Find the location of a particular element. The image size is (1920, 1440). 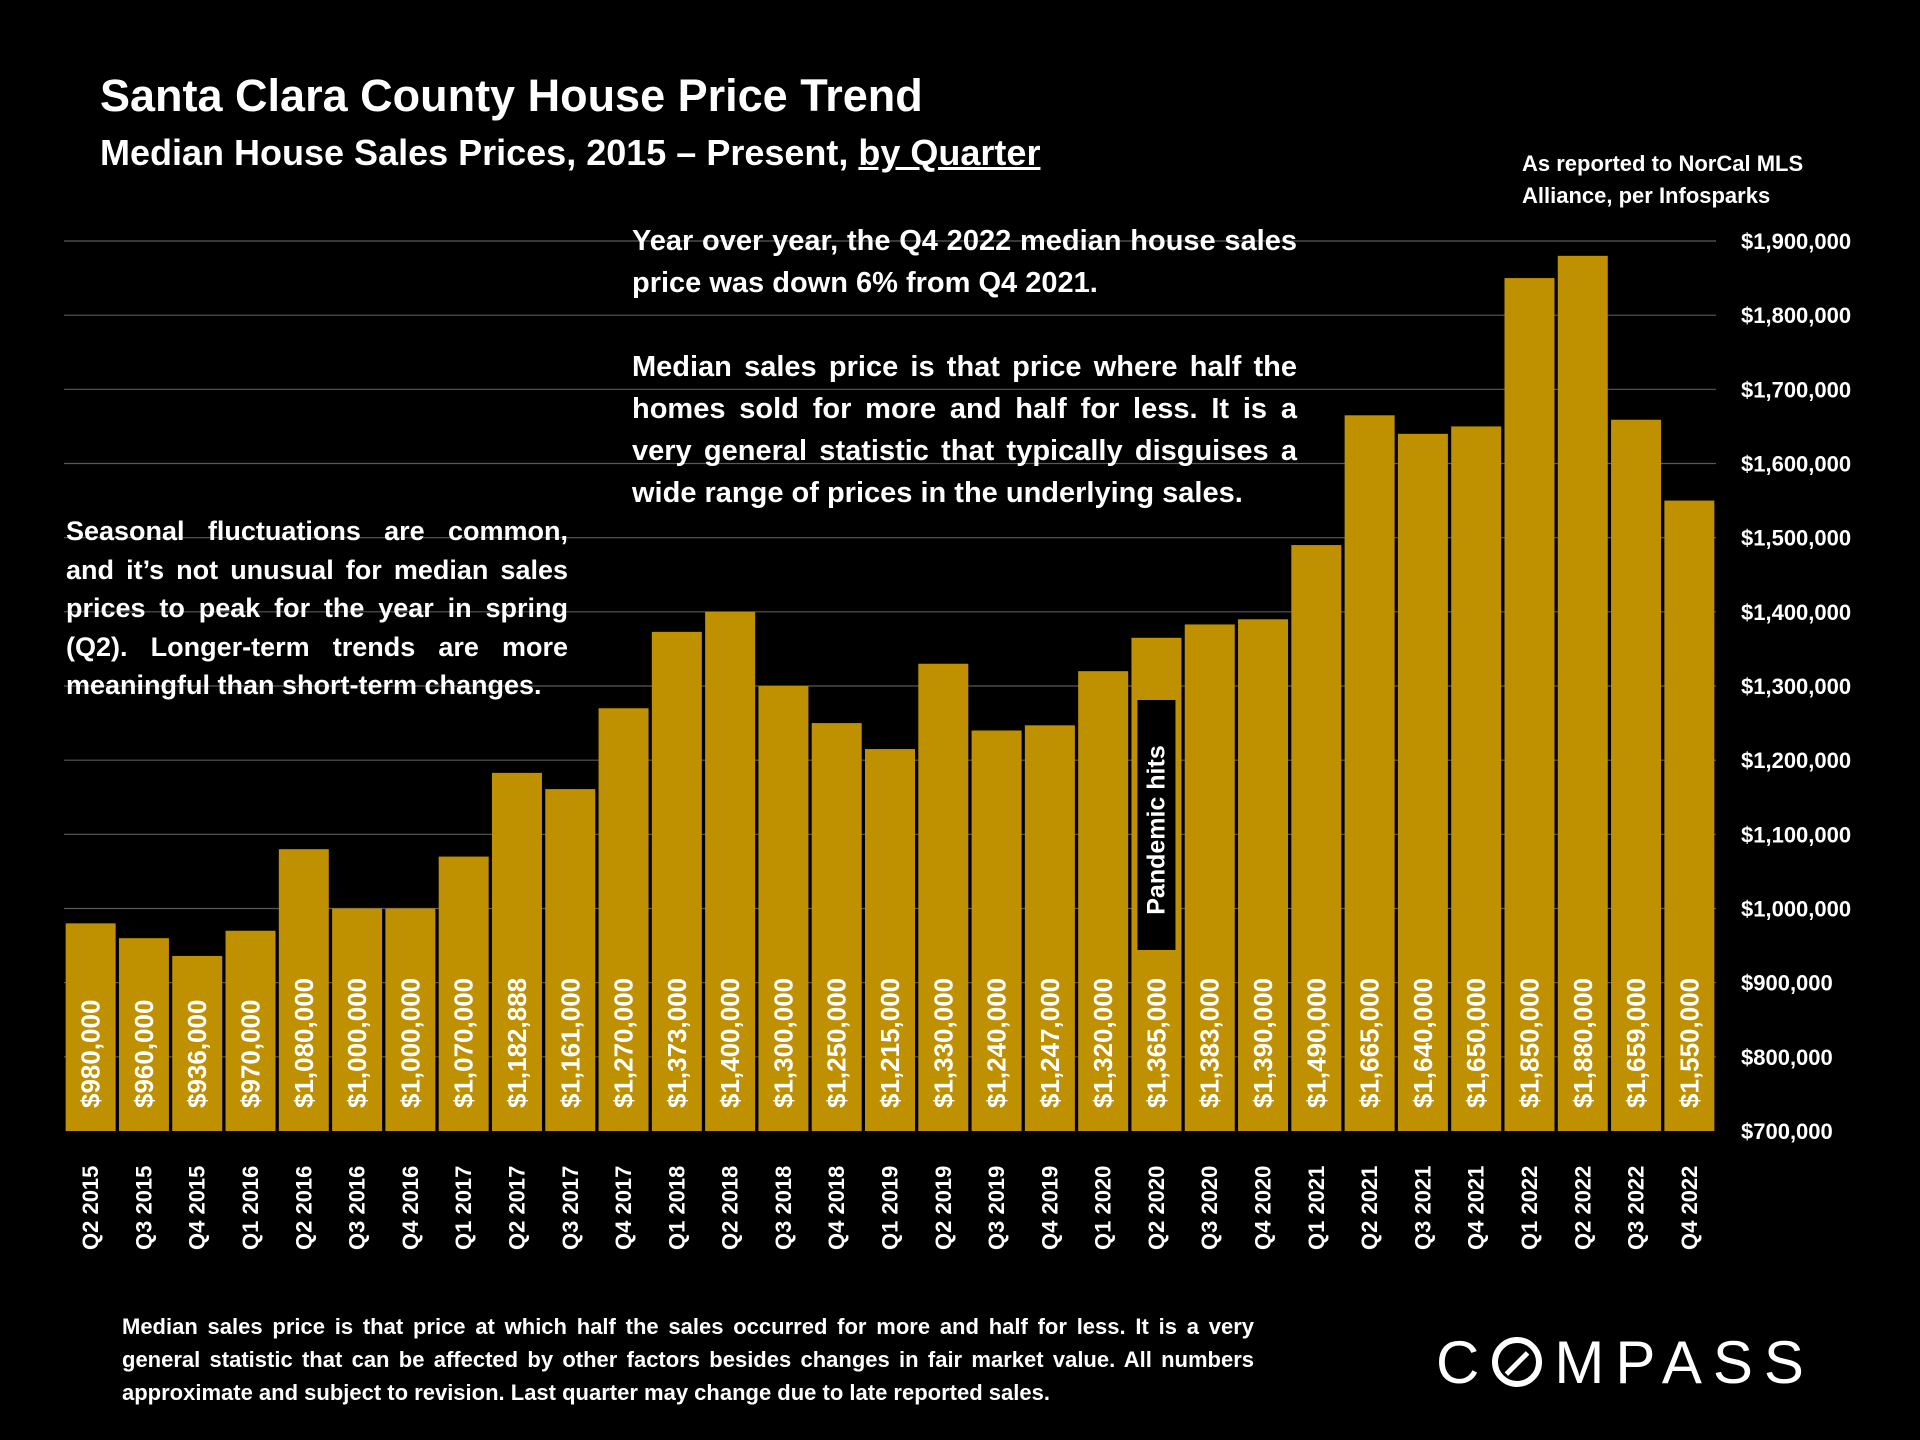

x-tick-label: Q4 2021 is located at coordinates (1476, 1208).